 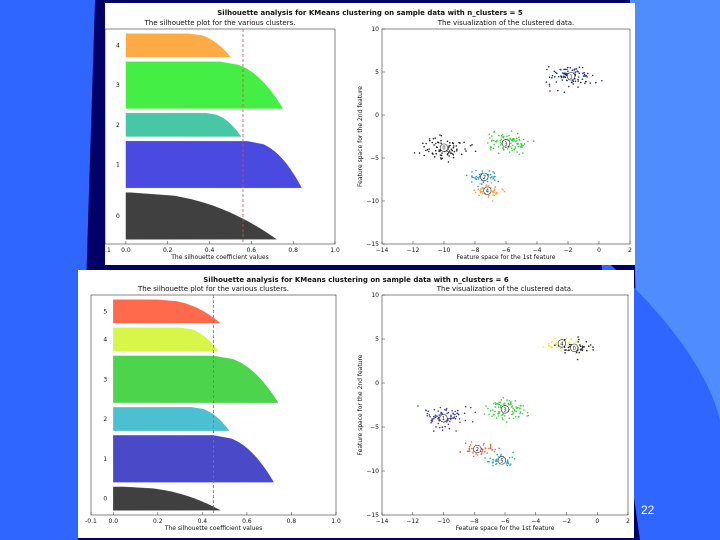 What do you see at coordinates (374, 158) in the screenshot?
I see `y-tick-label: −5` at bounding box center [374, 158].